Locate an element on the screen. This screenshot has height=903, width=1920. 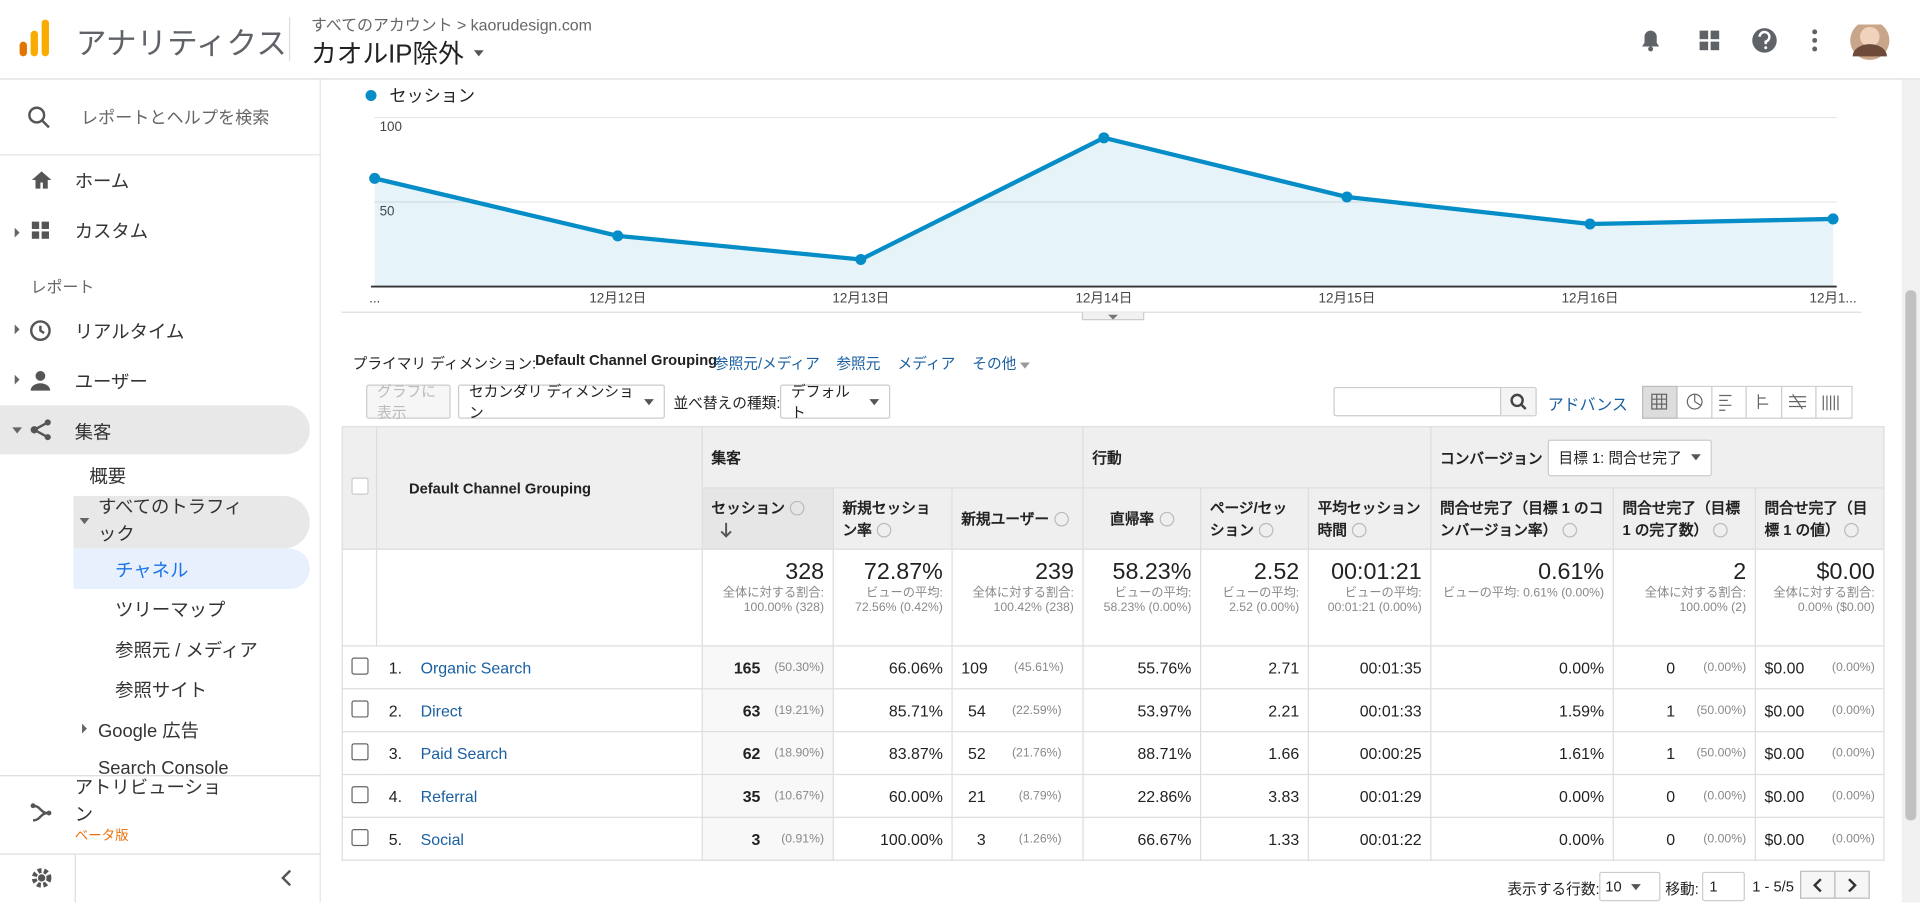
settings is located at coordinates (41, 878).